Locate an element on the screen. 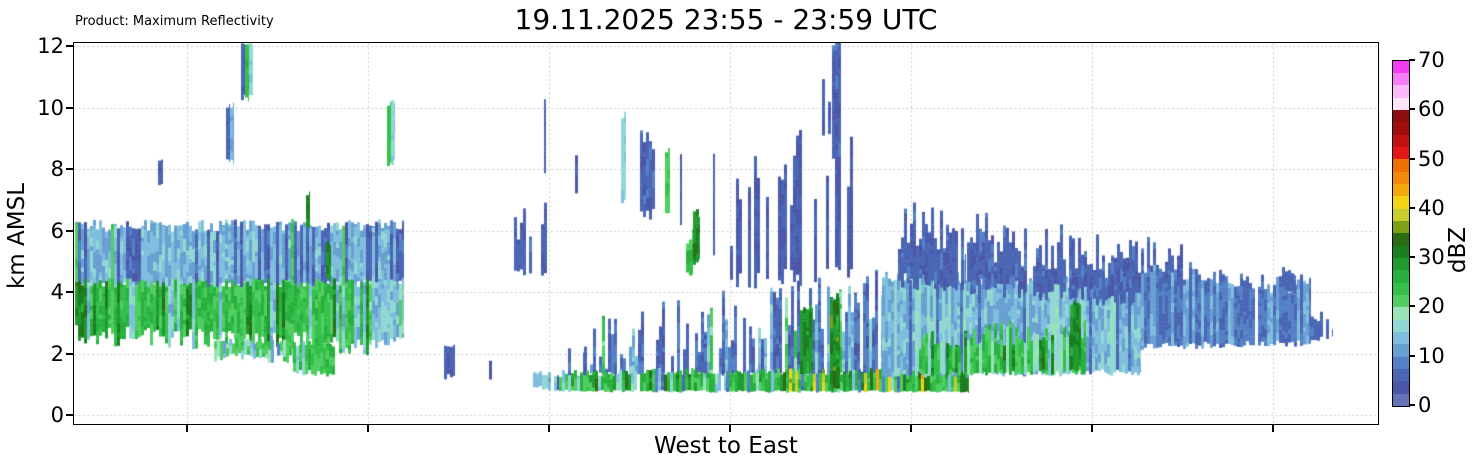  colorbar-segment-20-22.5dBZ is located at coordinates (1401, 301).